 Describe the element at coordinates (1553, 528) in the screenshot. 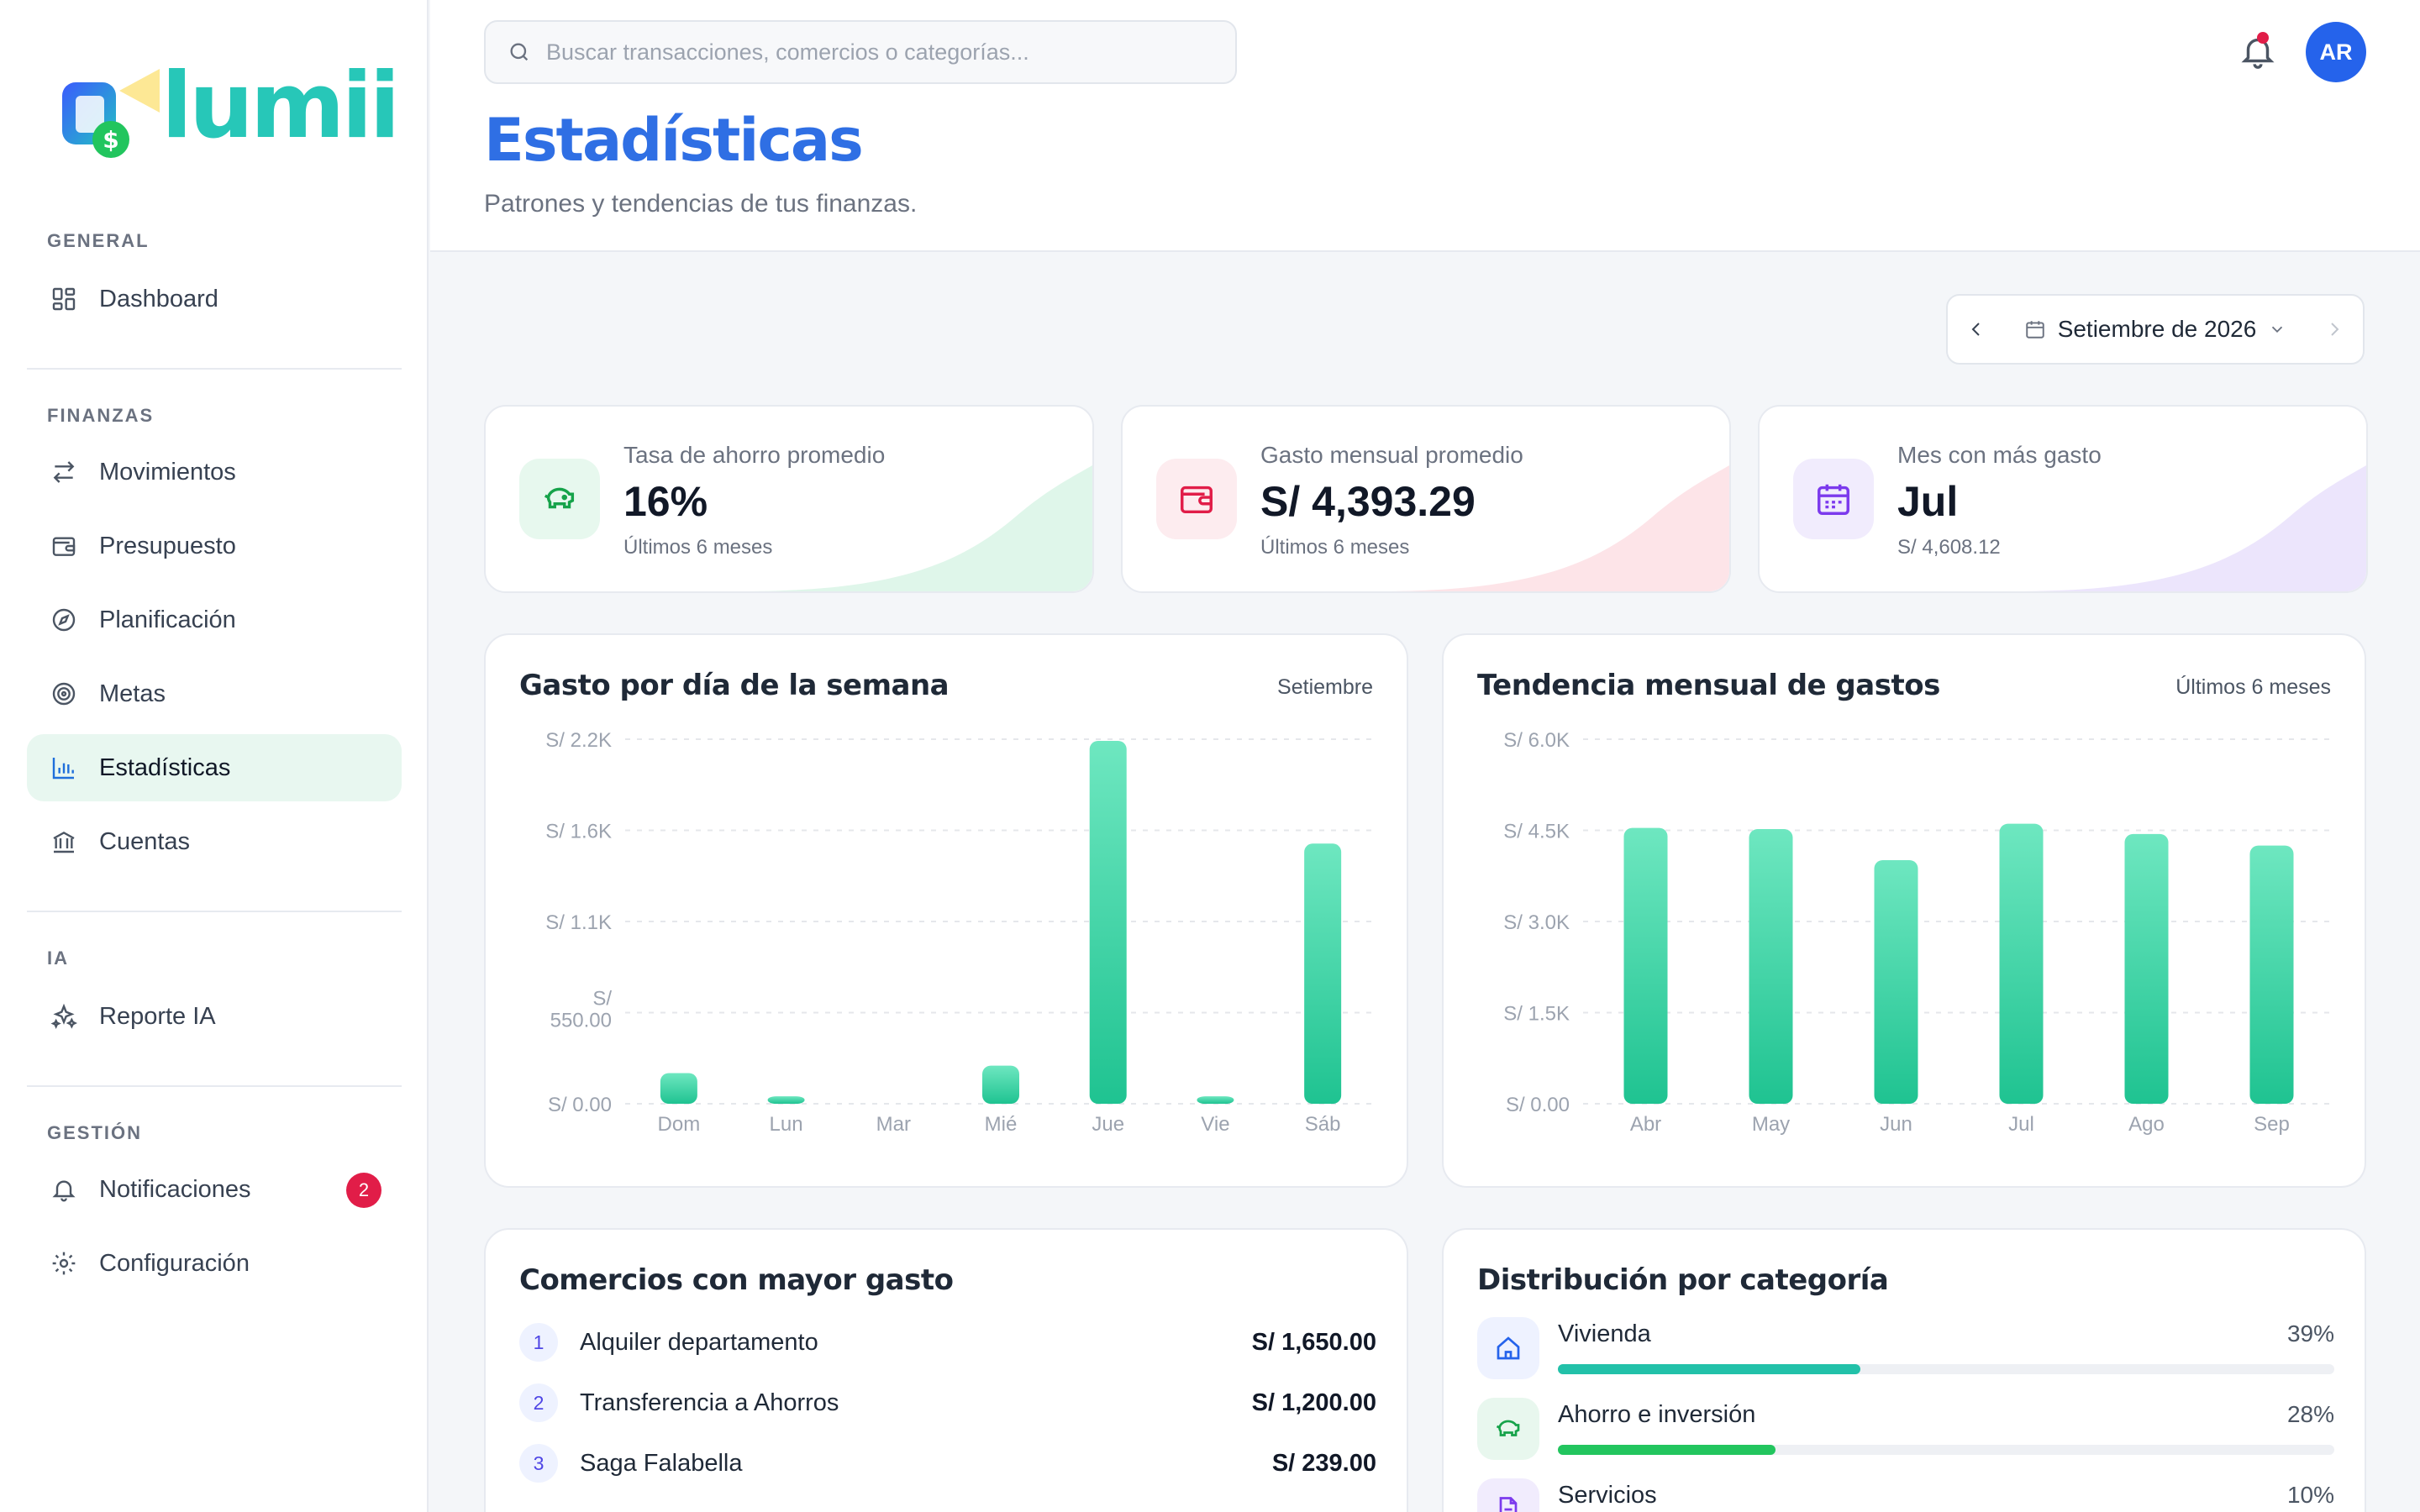

I see `decorative-wave` at that location.